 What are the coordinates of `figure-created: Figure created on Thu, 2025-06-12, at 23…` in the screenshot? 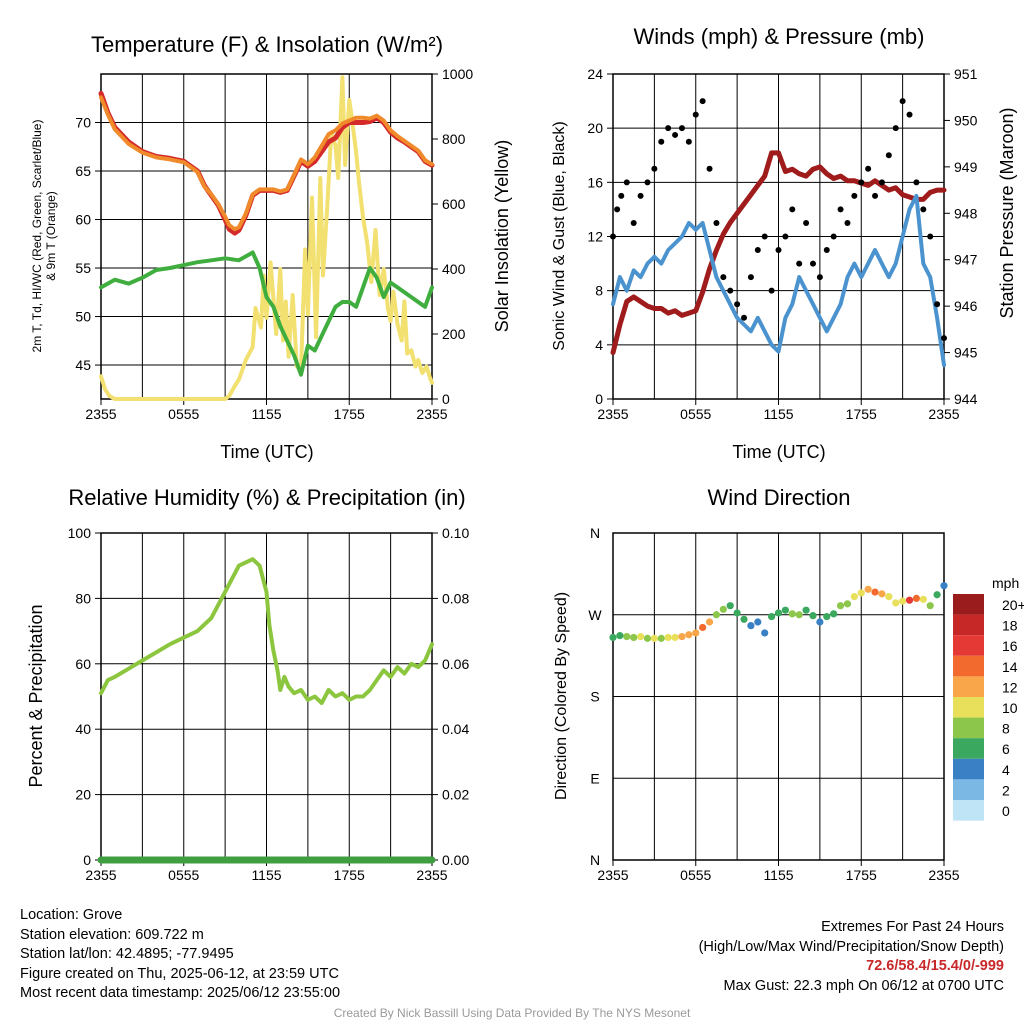 It's located at (179, 973).